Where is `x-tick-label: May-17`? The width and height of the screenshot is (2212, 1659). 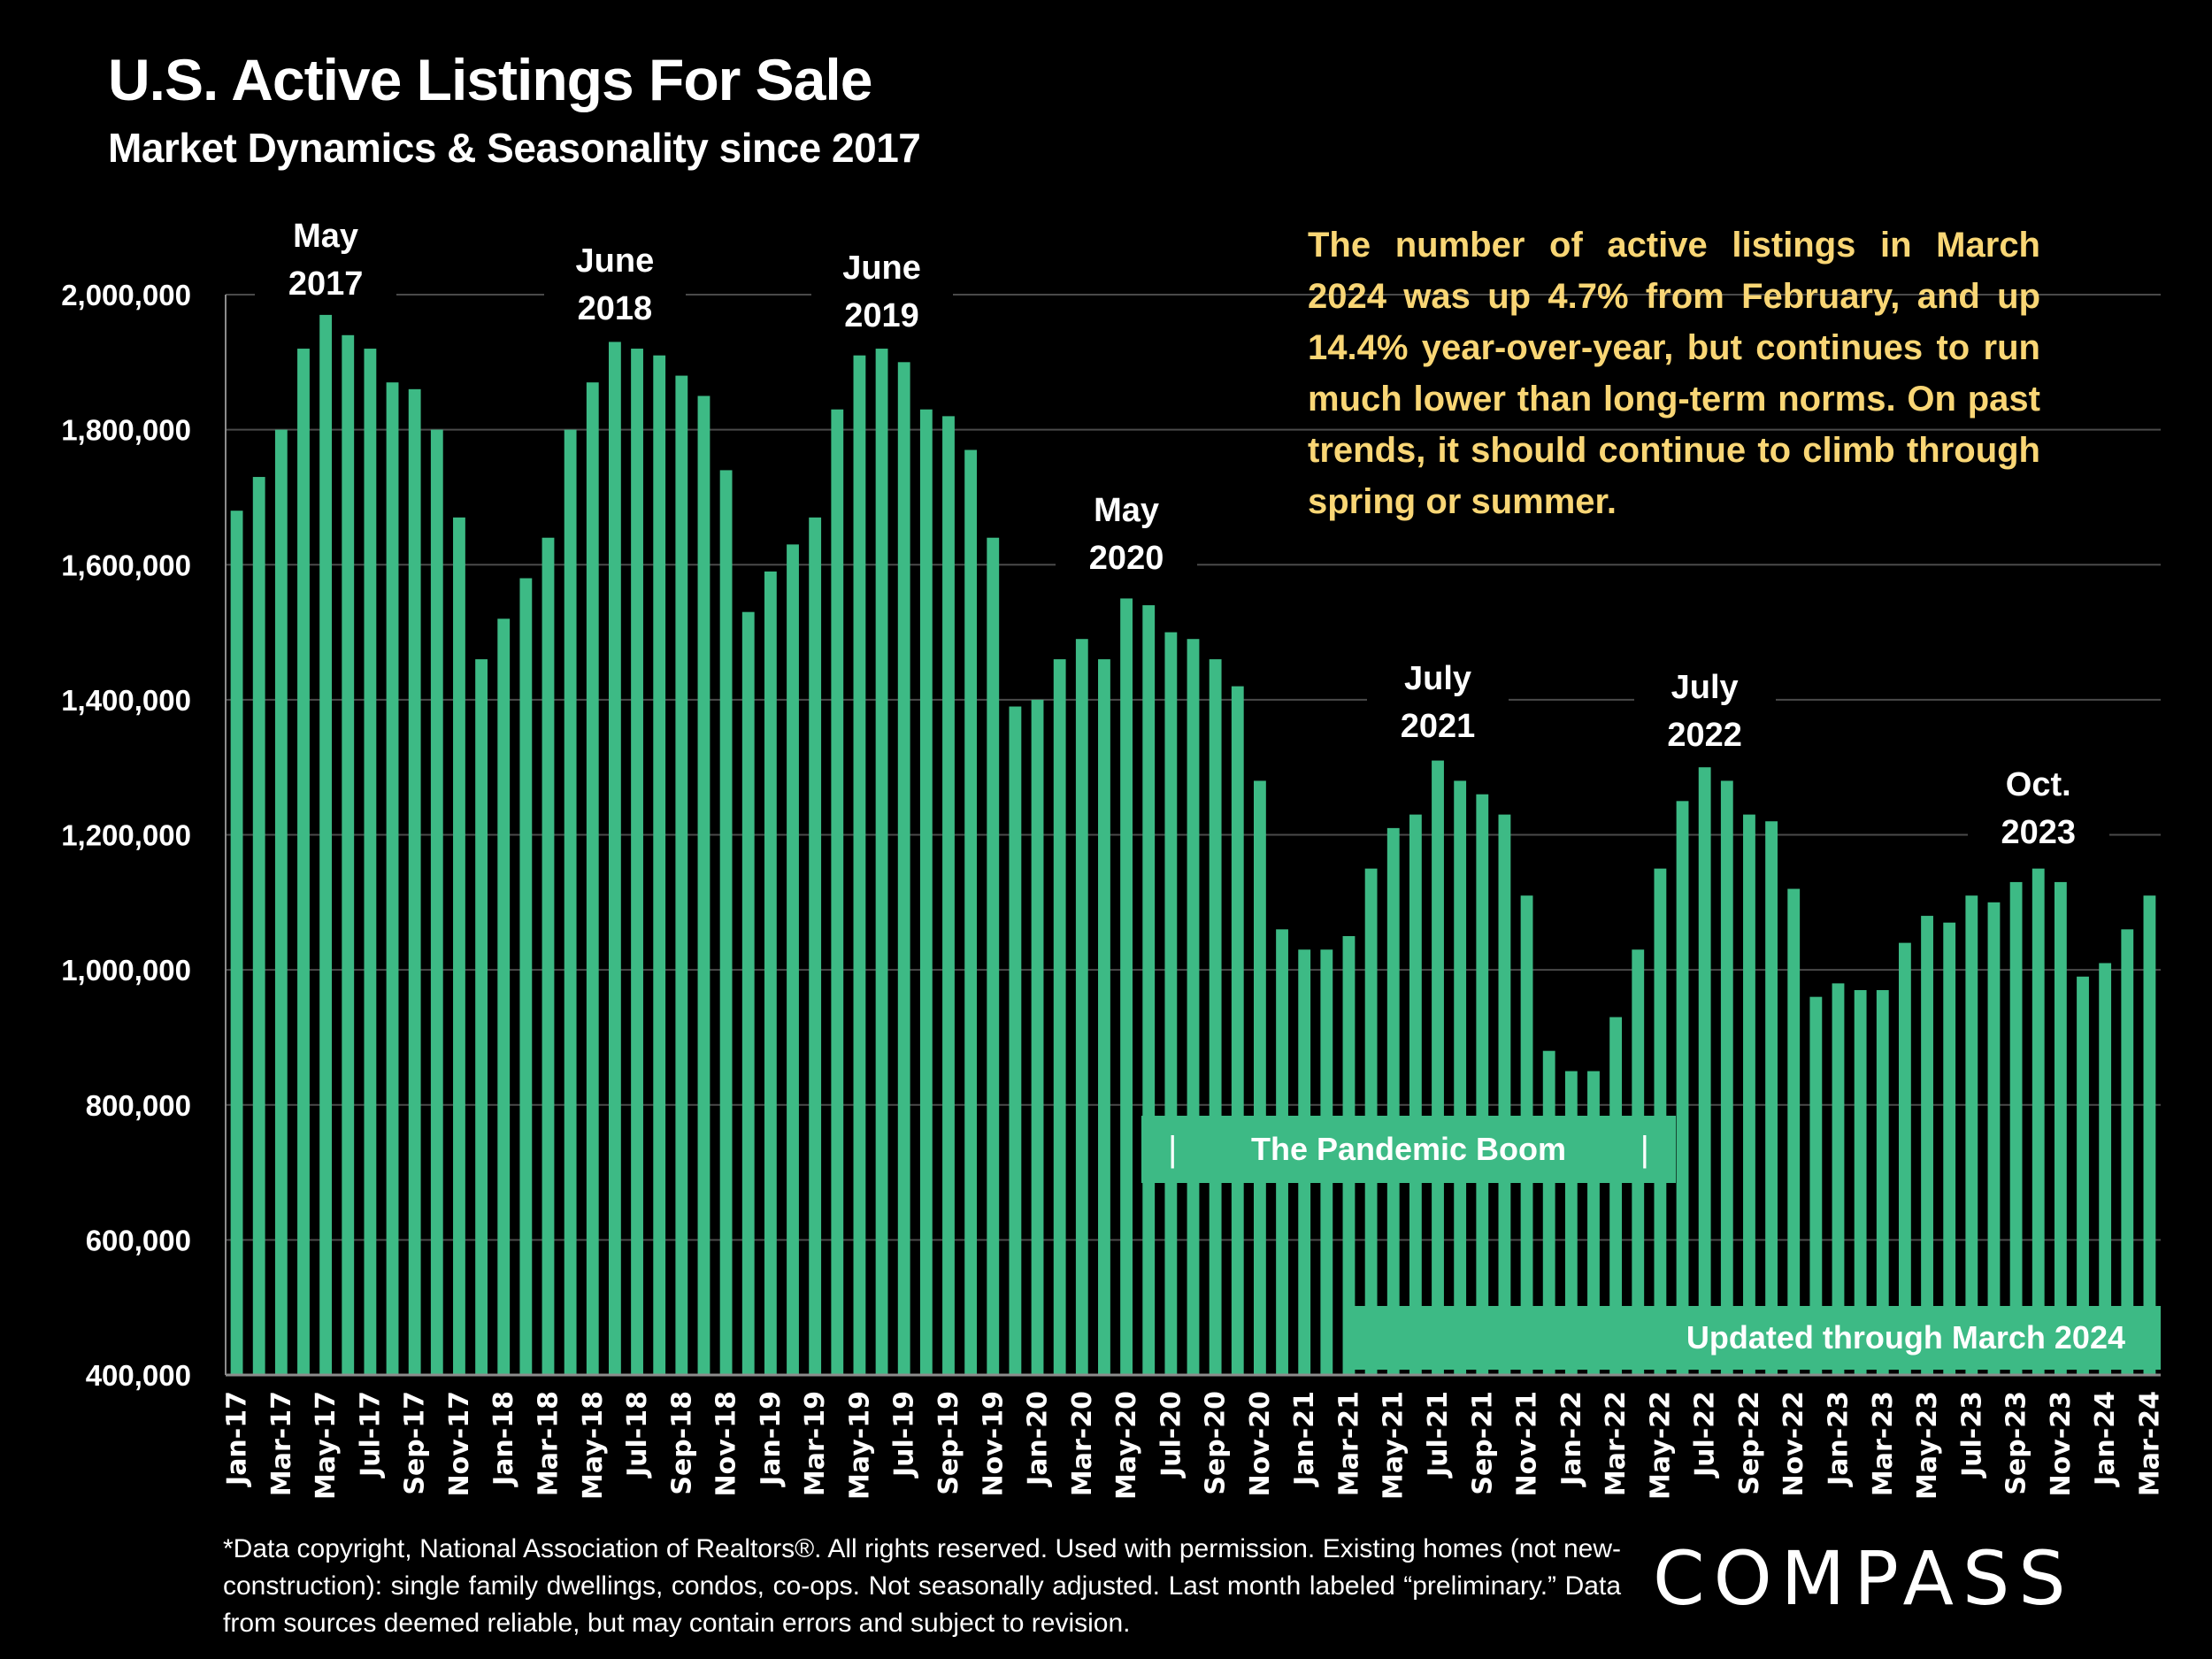
x-tick-label: May-17 is located at coordinates (327, 1446).